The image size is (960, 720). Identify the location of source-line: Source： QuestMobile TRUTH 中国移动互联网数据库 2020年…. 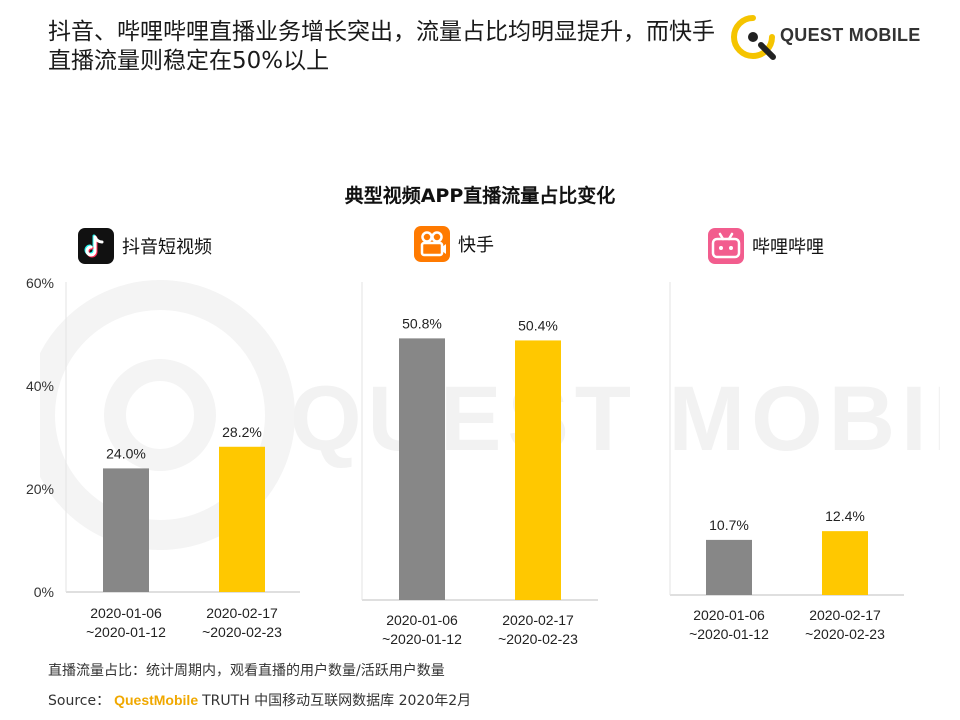
(259, 700).